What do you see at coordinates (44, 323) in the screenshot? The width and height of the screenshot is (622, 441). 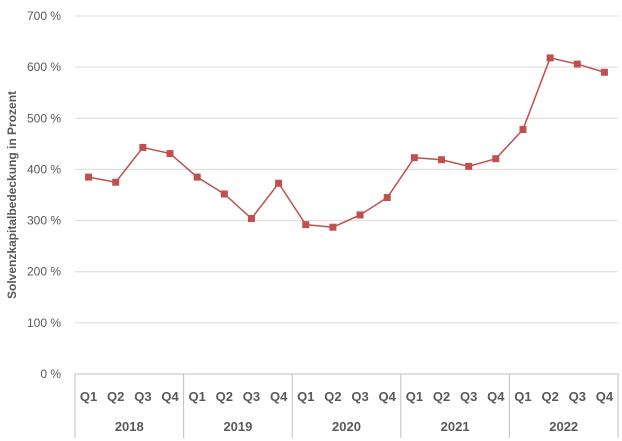 I see `y-tick-label: 100 %` at bounding box center [44, 323].